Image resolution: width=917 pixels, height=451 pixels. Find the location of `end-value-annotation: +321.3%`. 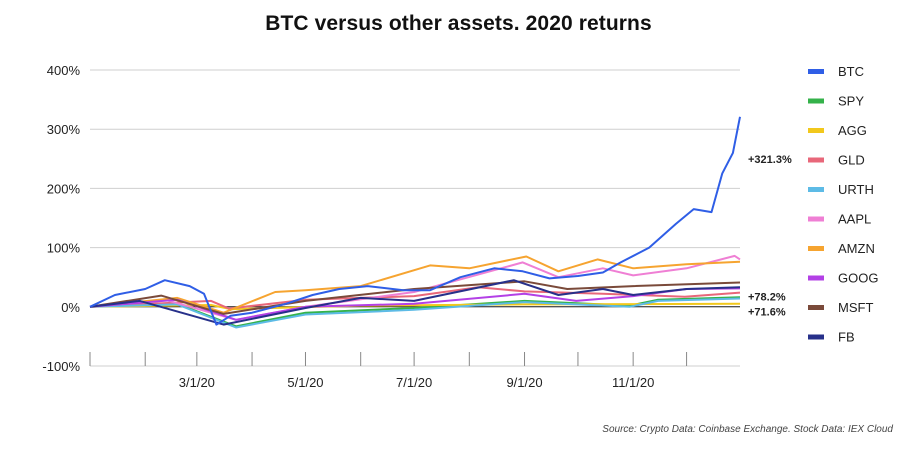

end-value-annotation: +321.3% is located at coordinates (770, 160).